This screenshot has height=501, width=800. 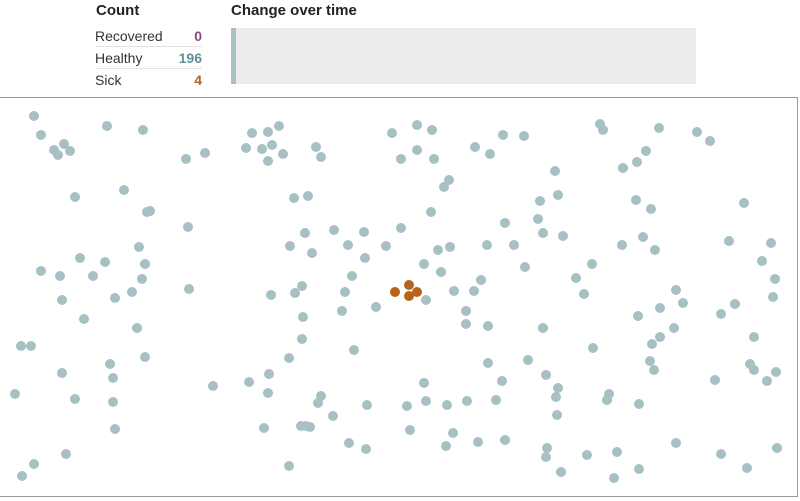 What do you see at coordinates (294, 10) in the screenshot?
I see `change-over-time-title: Change over time` at bounding box center [294, 10].